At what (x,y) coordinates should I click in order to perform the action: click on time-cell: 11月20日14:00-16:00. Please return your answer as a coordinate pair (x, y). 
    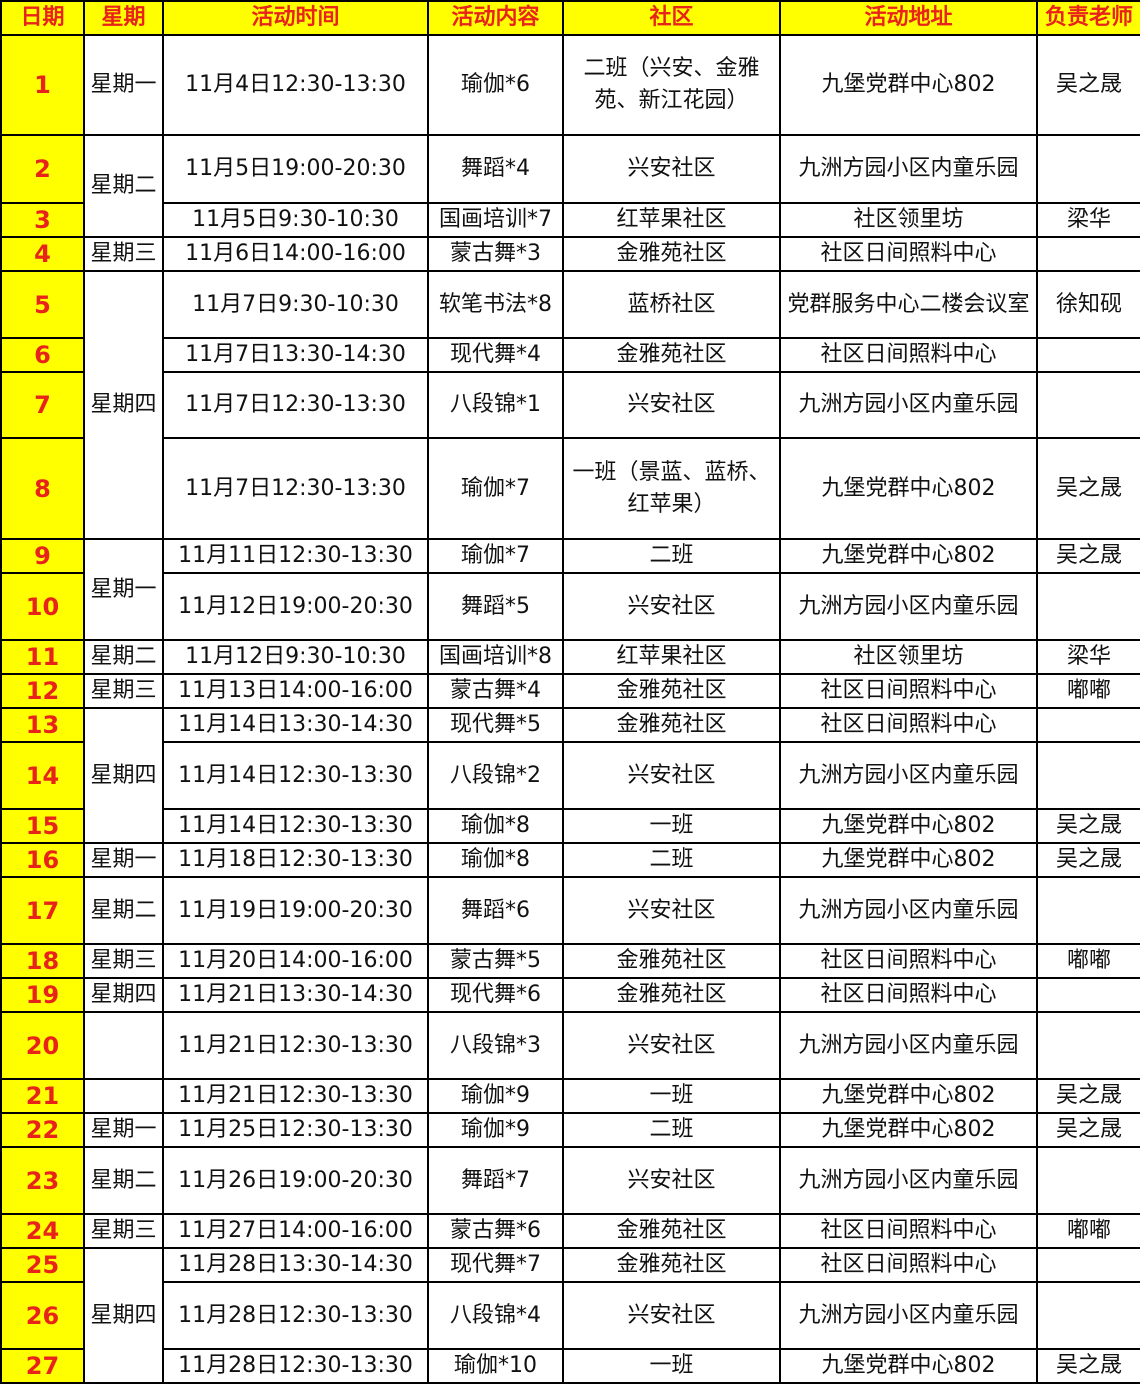
    Looking at the image, I should click on (295, 961).